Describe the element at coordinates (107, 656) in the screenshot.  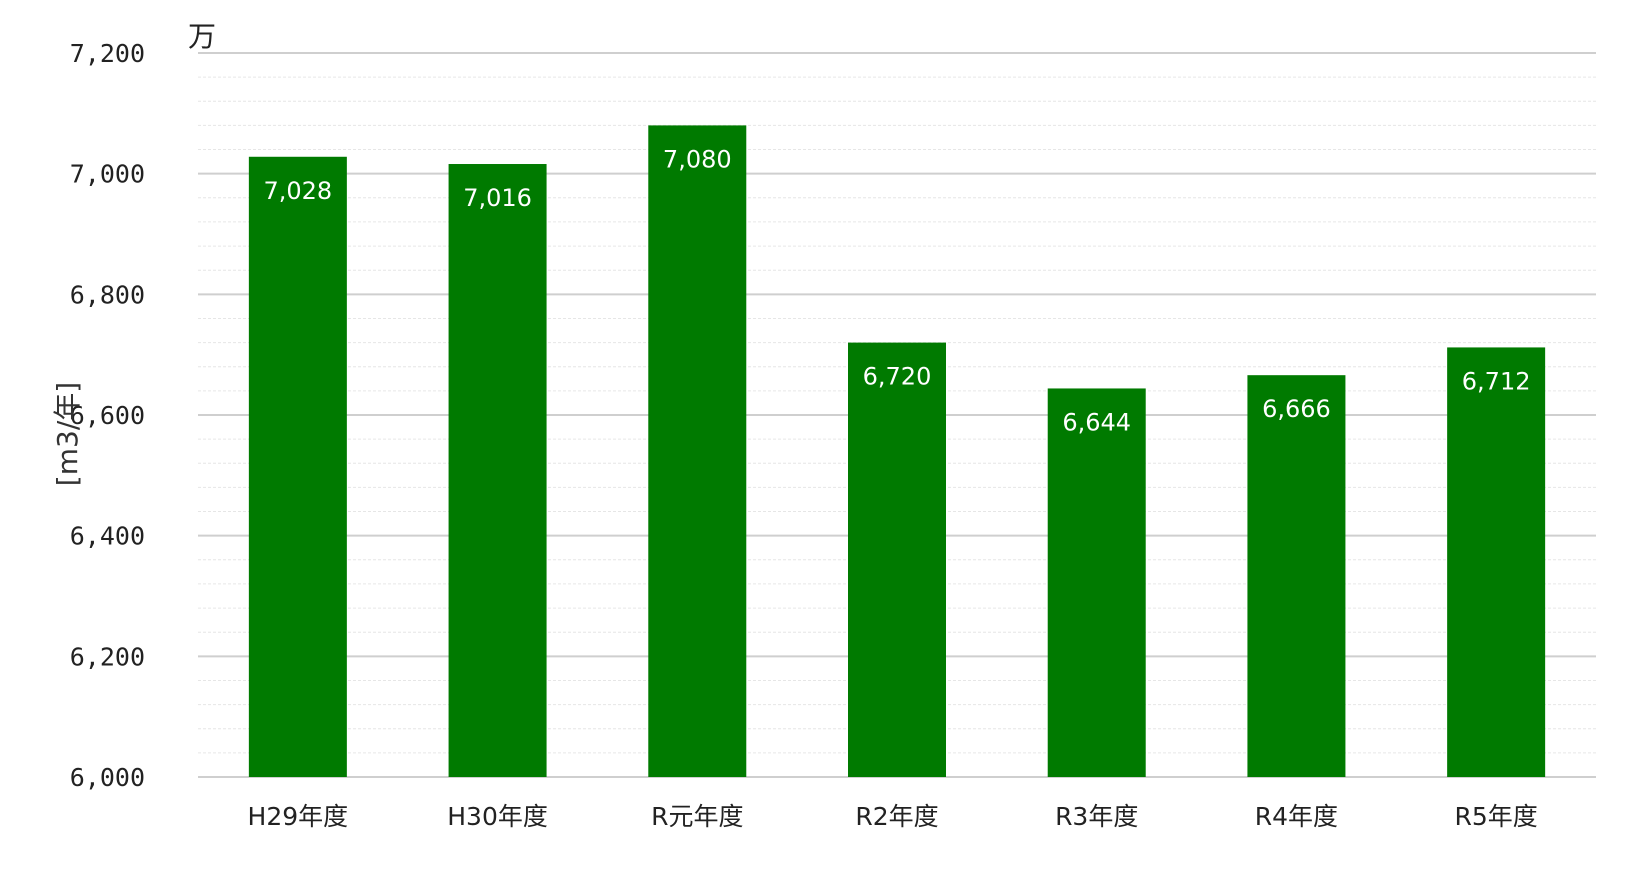
I see `y-tick-label: 6,200` at that location.